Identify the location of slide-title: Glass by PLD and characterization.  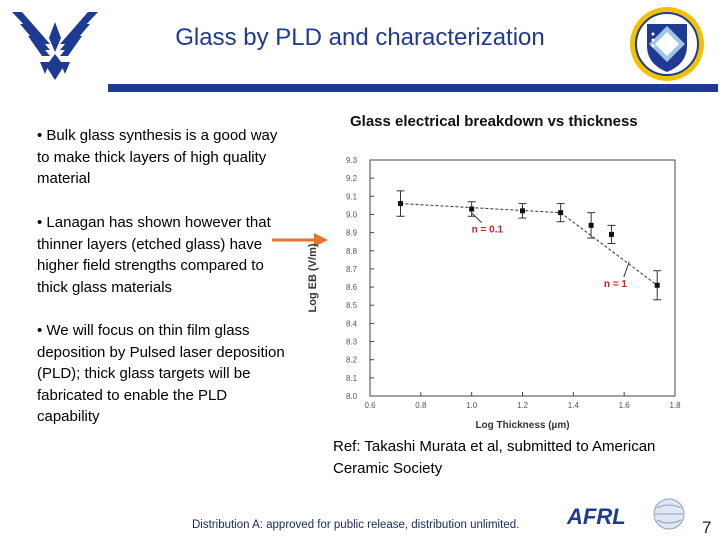
(360, 37).